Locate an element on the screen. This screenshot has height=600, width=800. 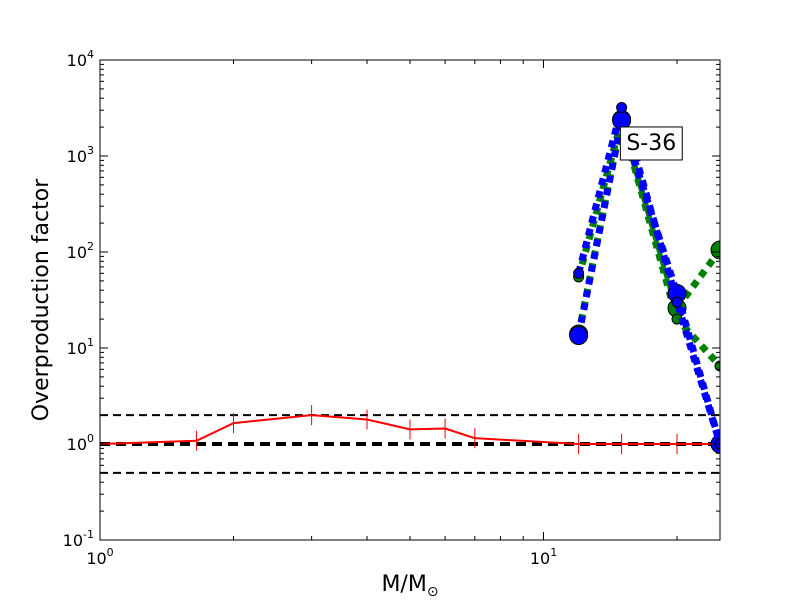
y-tick-label-5: 10⁴ is located at coordinates (80, 59).